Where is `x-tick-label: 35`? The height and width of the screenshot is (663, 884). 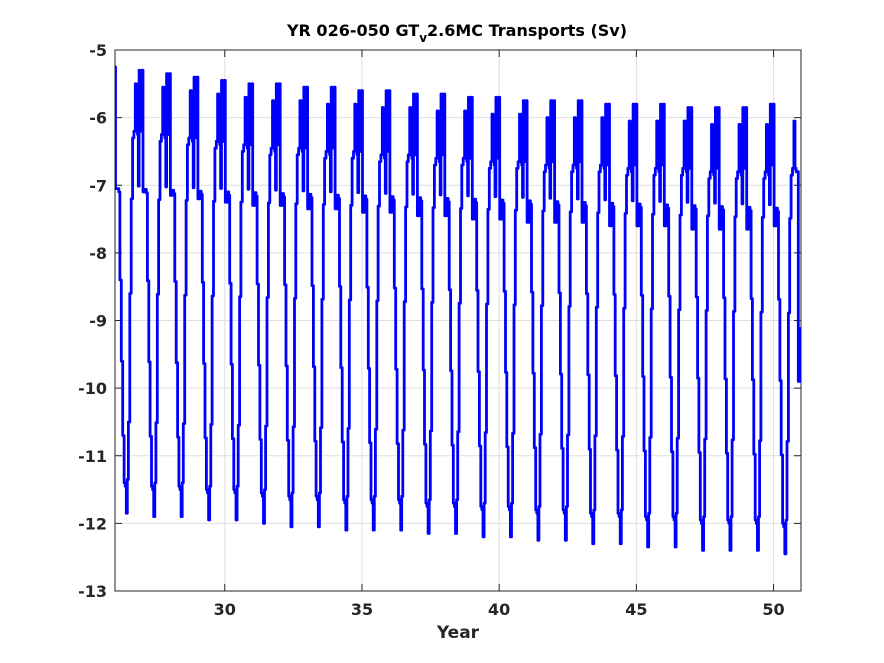 x-tick-label: 35 is located at coordinates (362, 609).